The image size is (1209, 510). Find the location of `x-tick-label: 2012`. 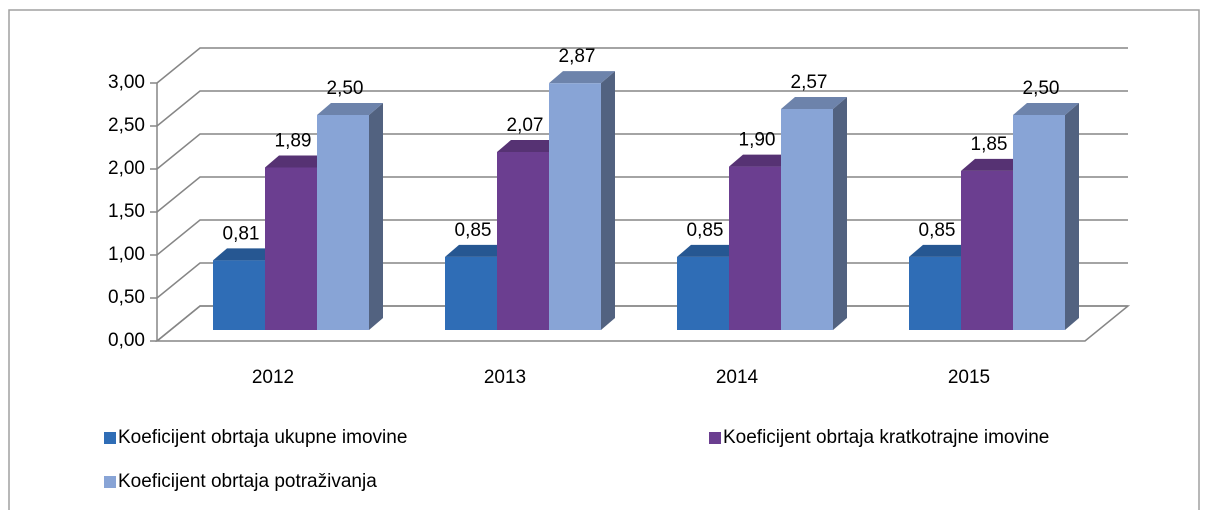

x-tick-label: 2012 is located at coordinates (273, 377).